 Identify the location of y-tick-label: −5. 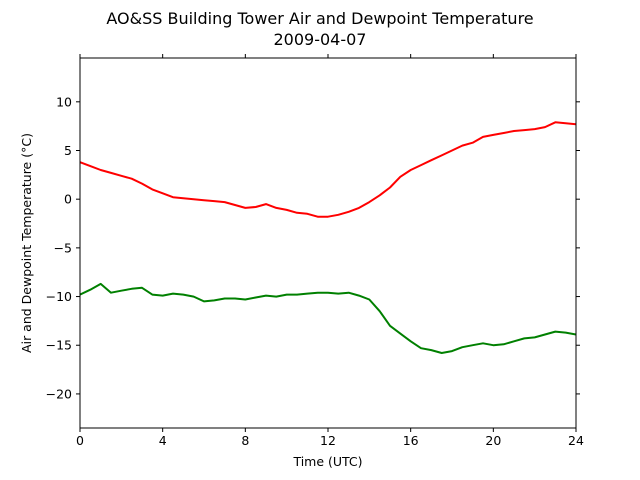
(63, 247).